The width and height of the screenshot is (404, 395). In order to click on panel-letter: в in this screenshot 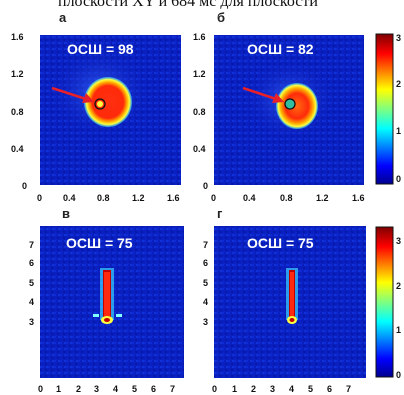, I will do `click(66, 213)`.